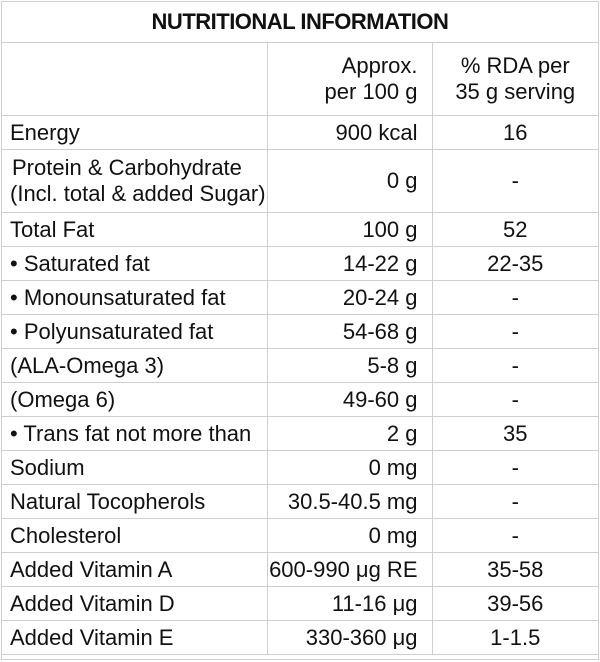  I want to click on nutrient-name: Added Vitamin E, so click(135, 637).